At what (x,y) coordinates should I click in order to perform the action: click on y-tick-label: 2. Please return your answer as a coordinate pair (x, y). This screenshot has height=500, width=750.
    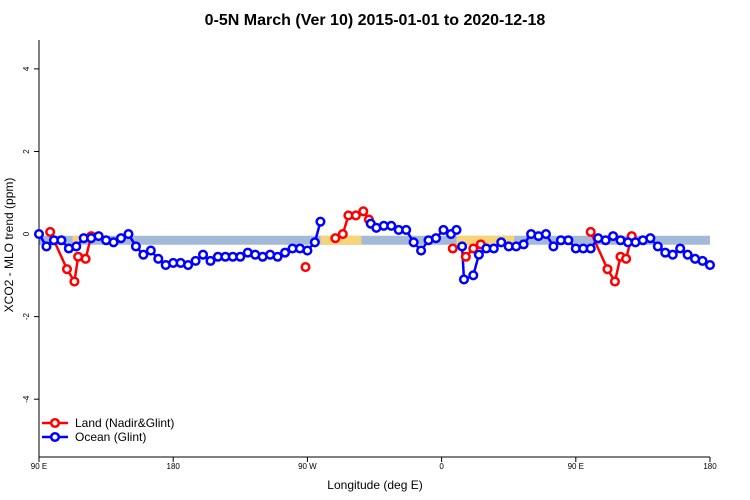
    Looking at the image, I should click on (26, 151).